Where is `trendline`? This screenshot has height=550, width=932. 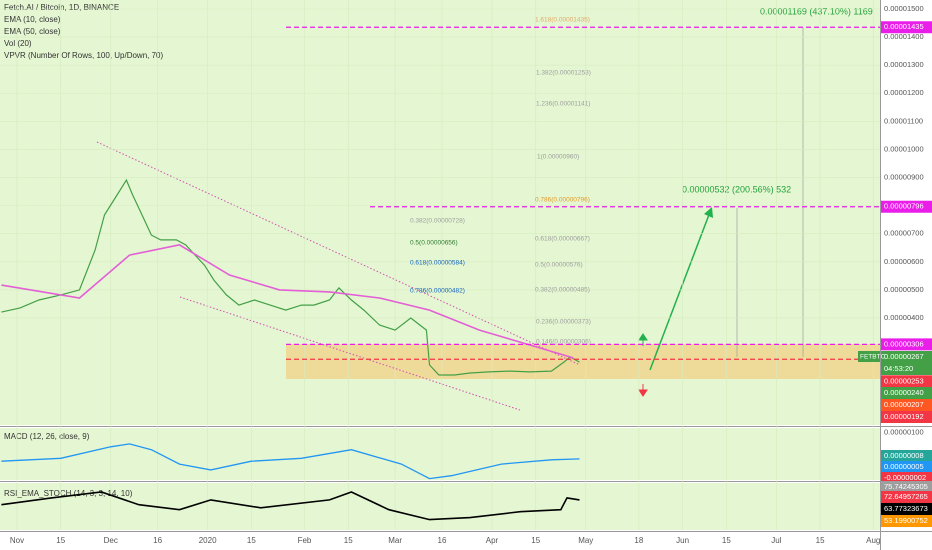
trendline is located at coordinates (350, 353).